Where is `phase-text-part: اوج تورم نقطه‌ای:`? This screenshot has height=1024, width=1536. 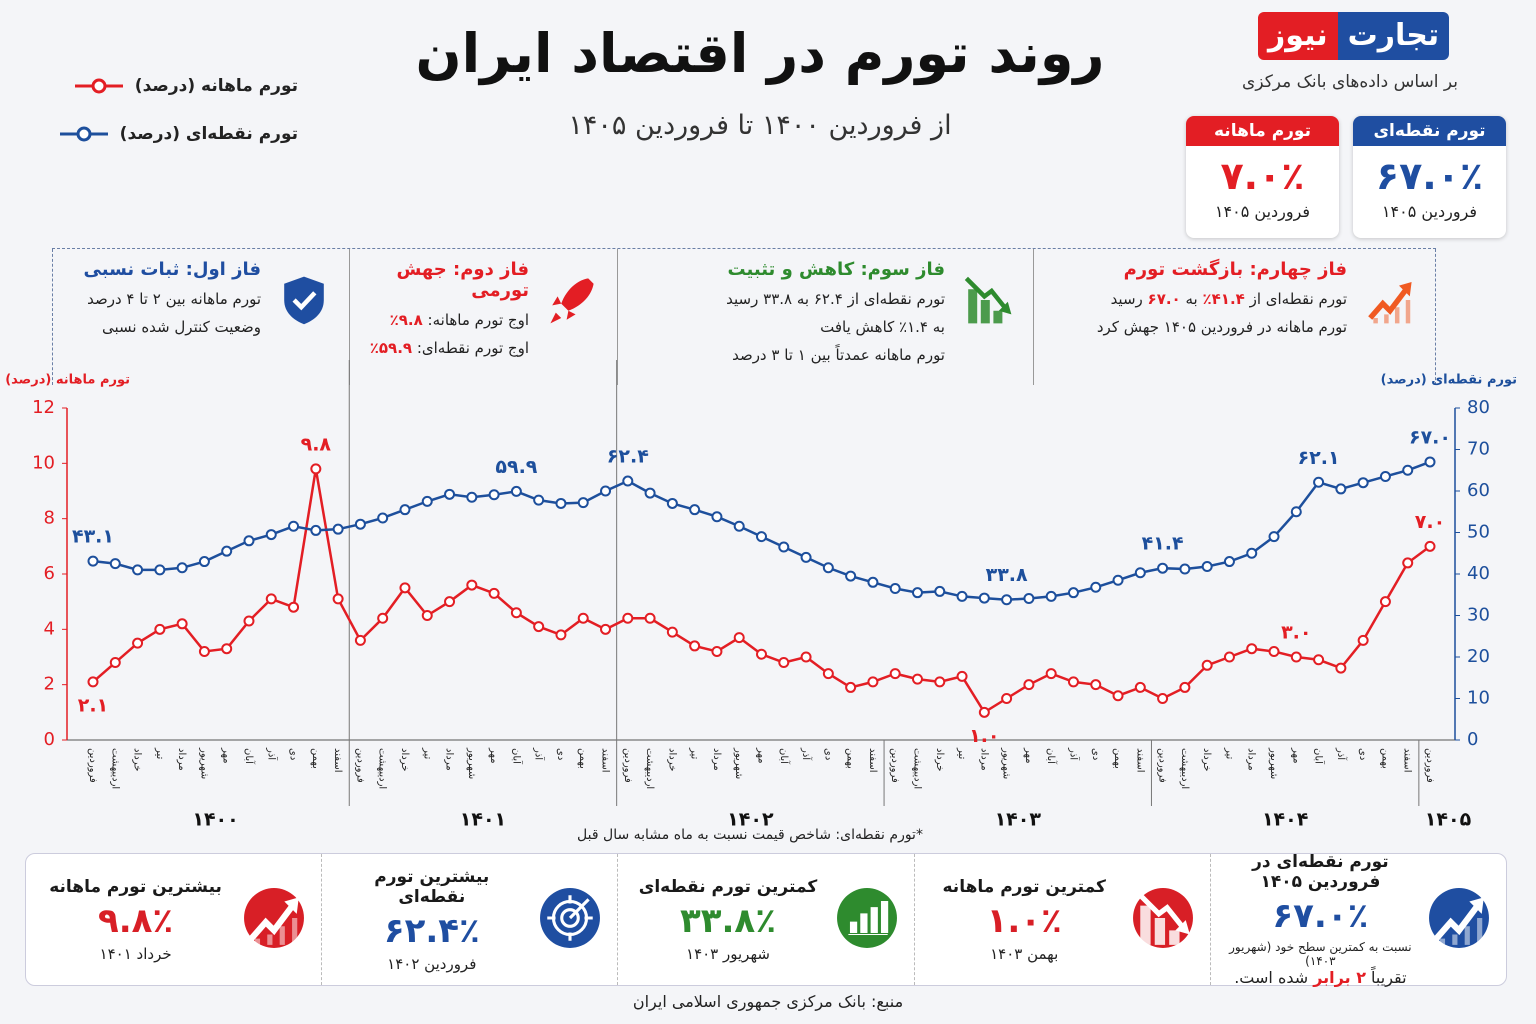
phase-text-part: اوج تورم نقطه‌ای: is located at coordinates (470, 348).